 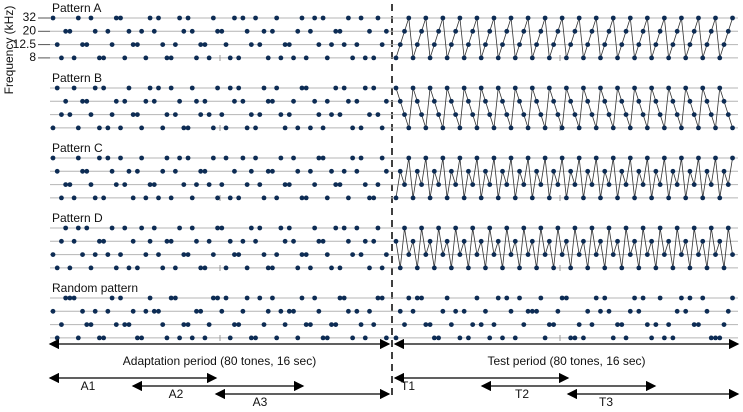 I want to click on test-sequence-line, so click(x=564, y=177).